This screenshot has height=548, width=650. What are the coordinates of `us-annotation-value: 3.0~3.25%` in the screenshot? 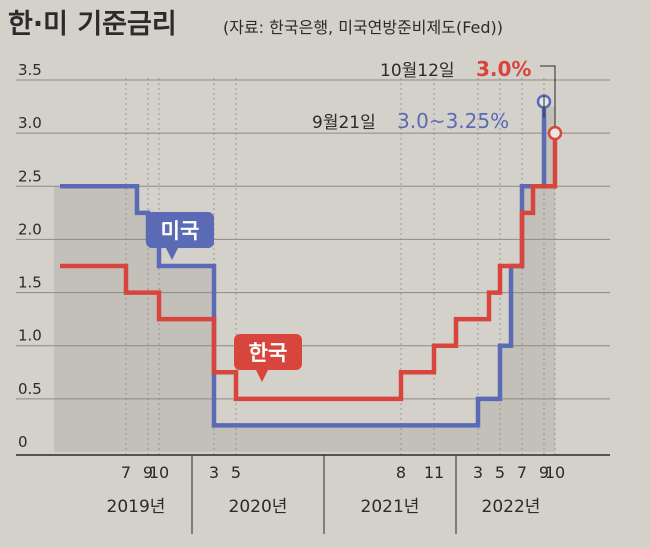 It's located at (453, 121).